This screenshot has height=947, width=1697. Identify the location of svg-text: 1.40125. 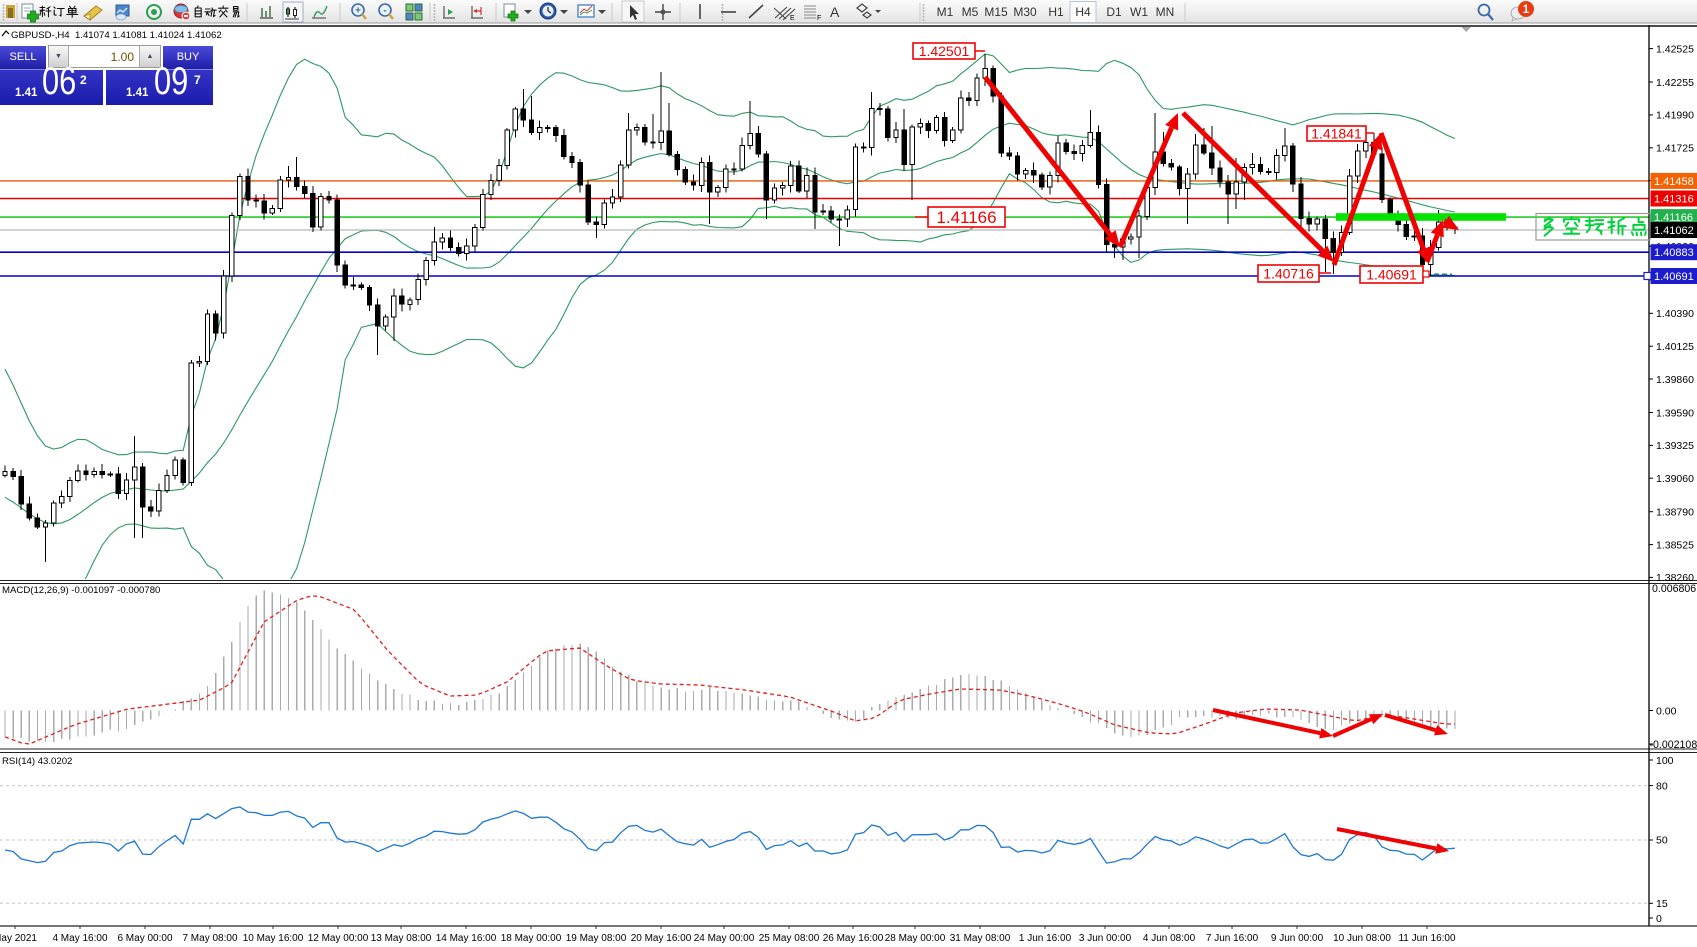
(1675, 347).